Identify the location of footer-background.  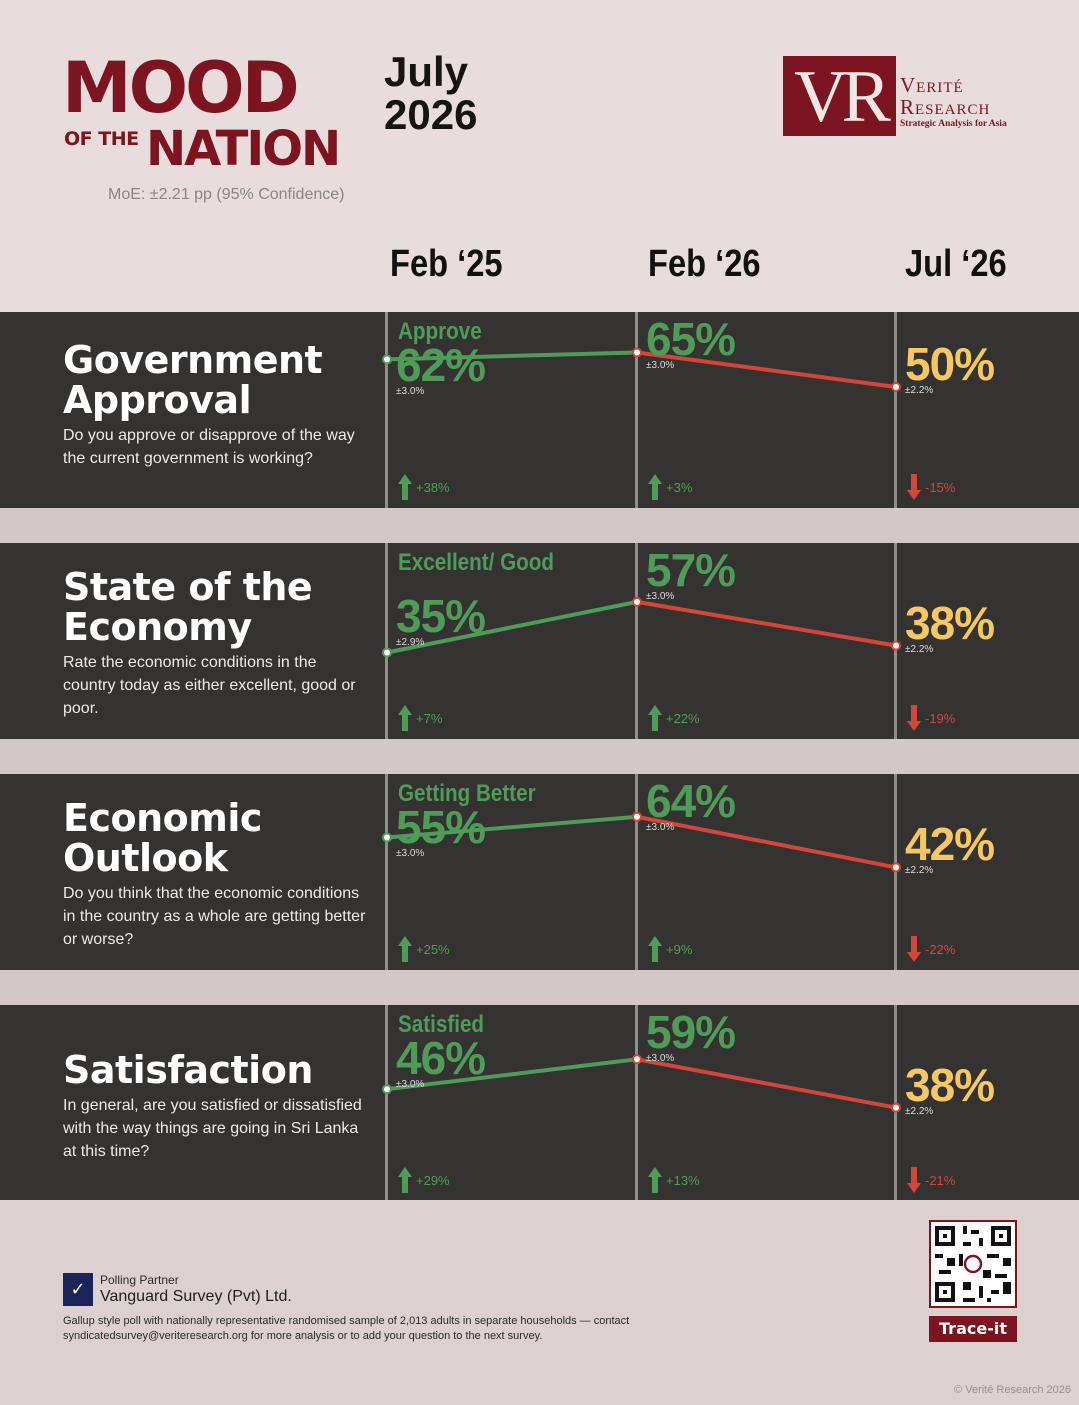
(539, 1302).